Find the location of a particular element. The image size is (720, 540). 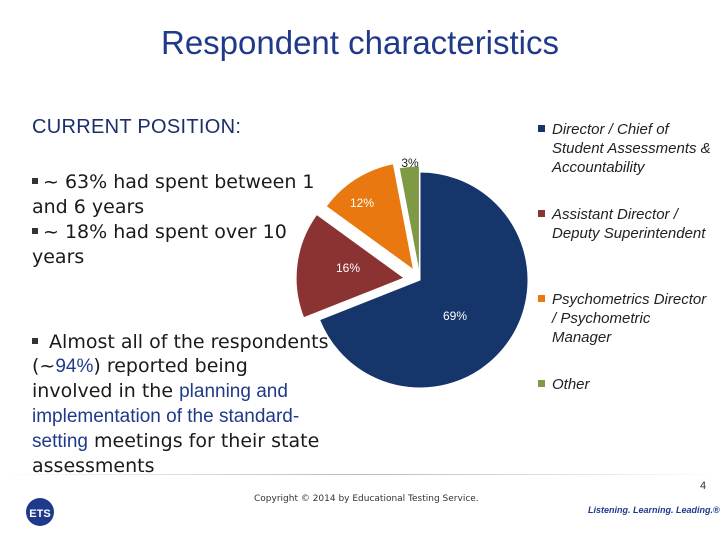

pie-slice-label: 12% is located at coordinates (362, 203).